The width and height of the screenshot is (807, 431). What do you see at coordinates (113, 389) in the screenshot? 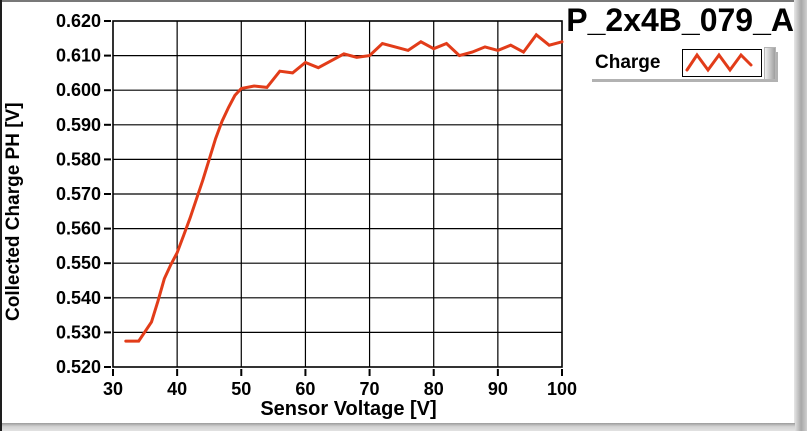
I see `x-tick-label: 30` at bounding box center [113, 389].